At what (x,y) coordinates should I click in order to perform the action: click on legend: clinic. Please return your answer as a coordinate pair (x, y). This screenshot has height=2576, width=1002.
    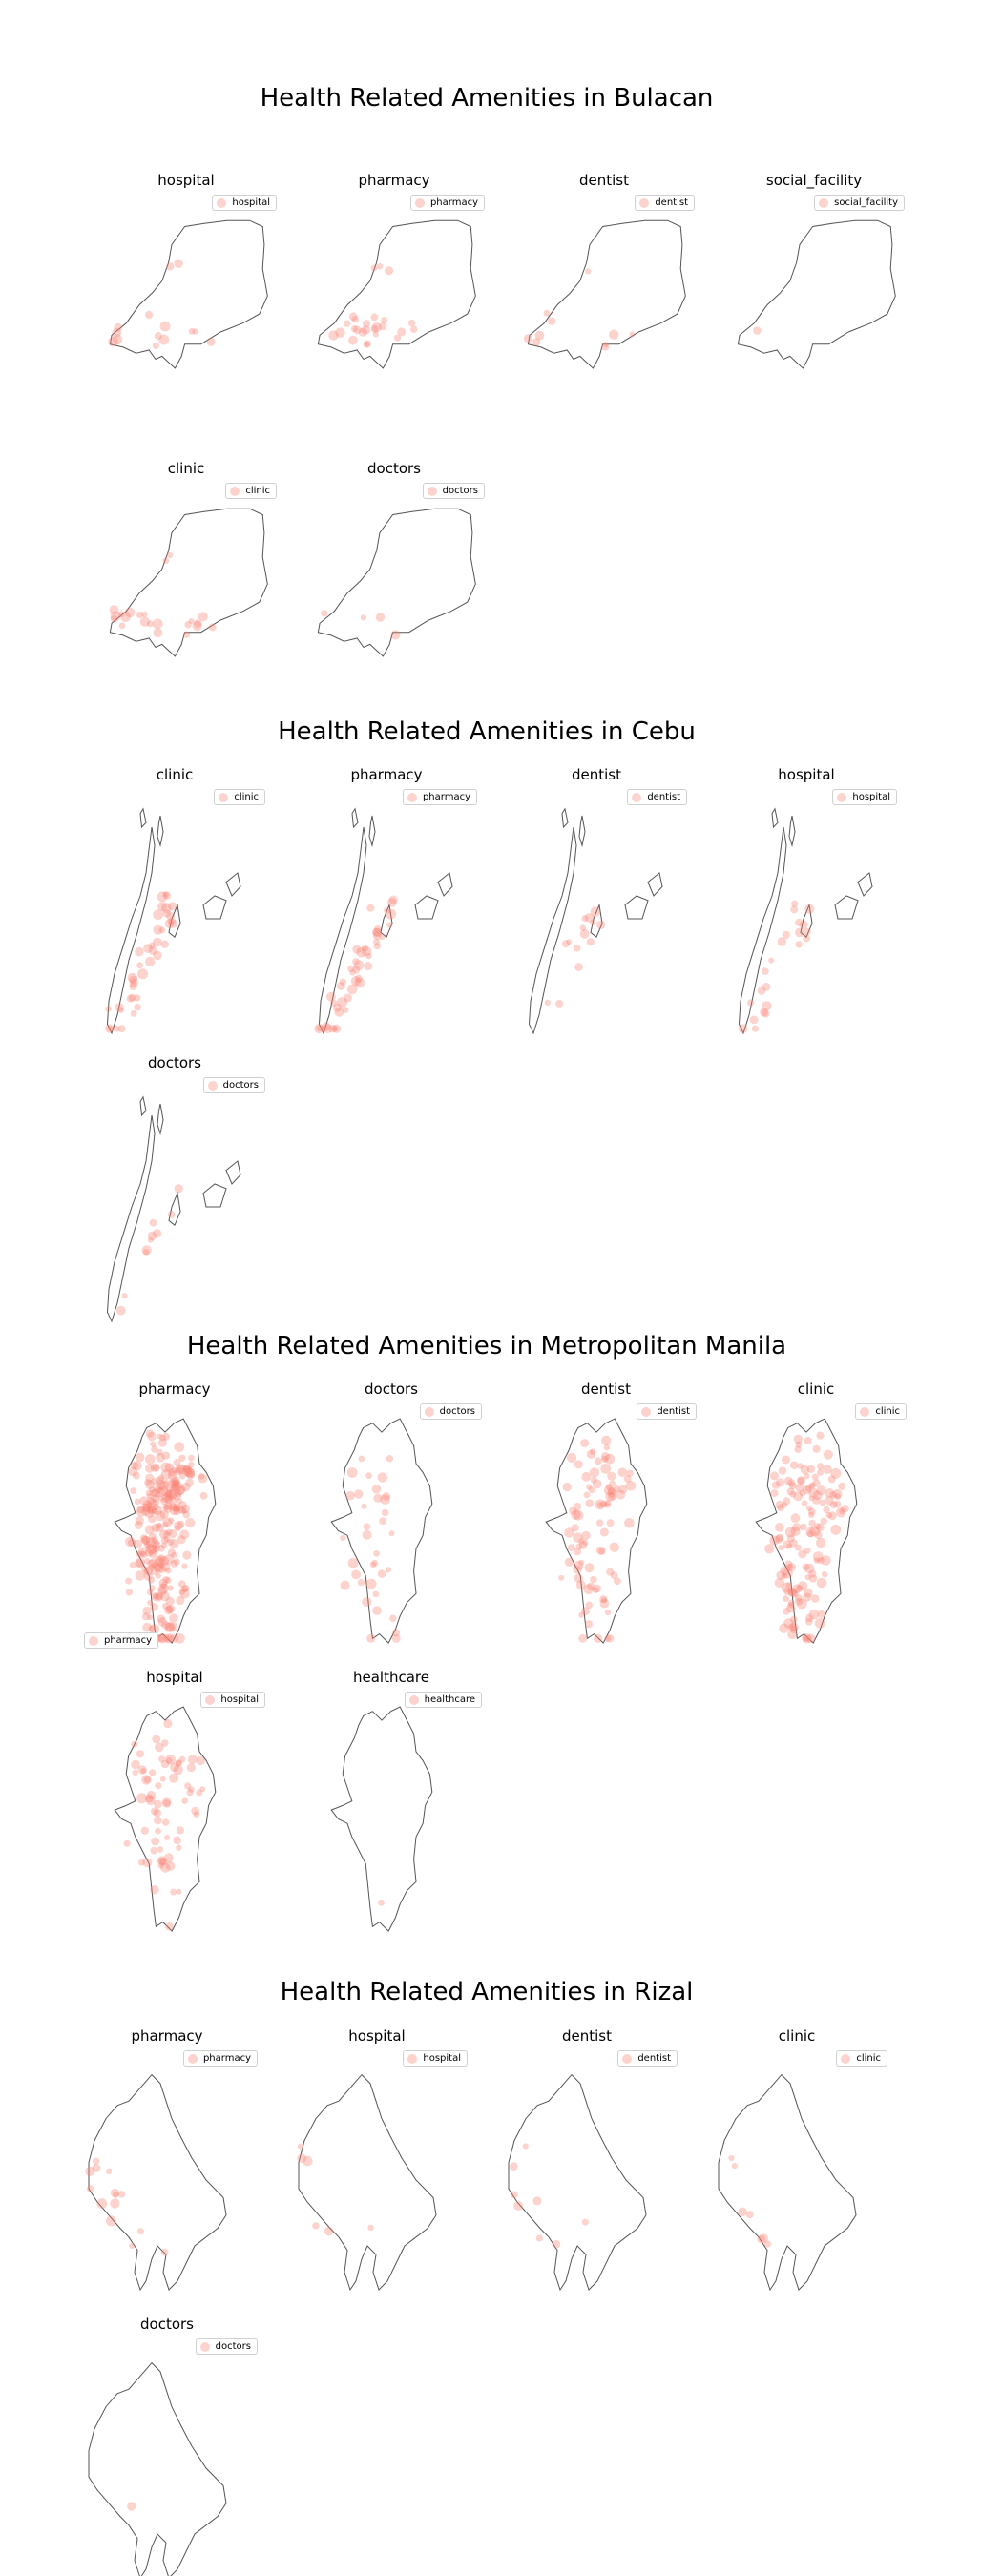
    Looking at the image, I should click on (239, 797).